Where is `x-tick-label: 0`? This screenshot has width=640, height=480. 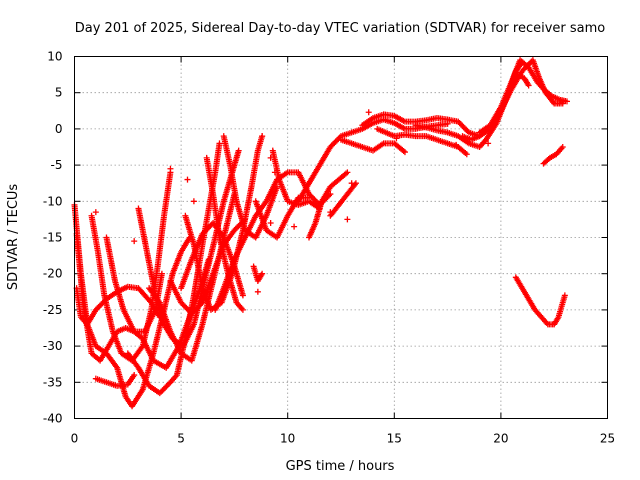
x-tick-label: 0 is located at coordinates (75, 439).